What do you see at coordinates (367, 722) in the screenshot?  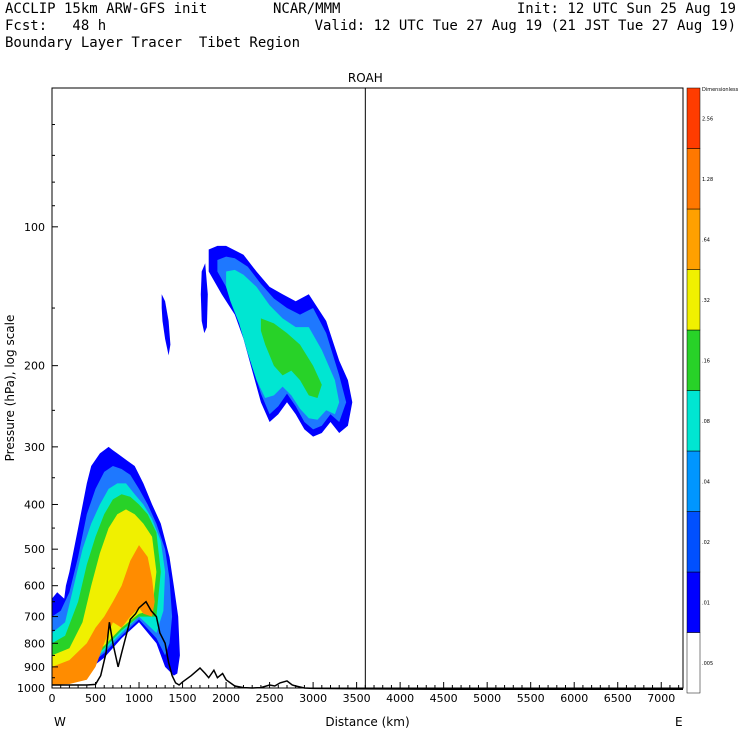 I see `x-axis-label: Distance (km)` at bounding box center [367, 722].